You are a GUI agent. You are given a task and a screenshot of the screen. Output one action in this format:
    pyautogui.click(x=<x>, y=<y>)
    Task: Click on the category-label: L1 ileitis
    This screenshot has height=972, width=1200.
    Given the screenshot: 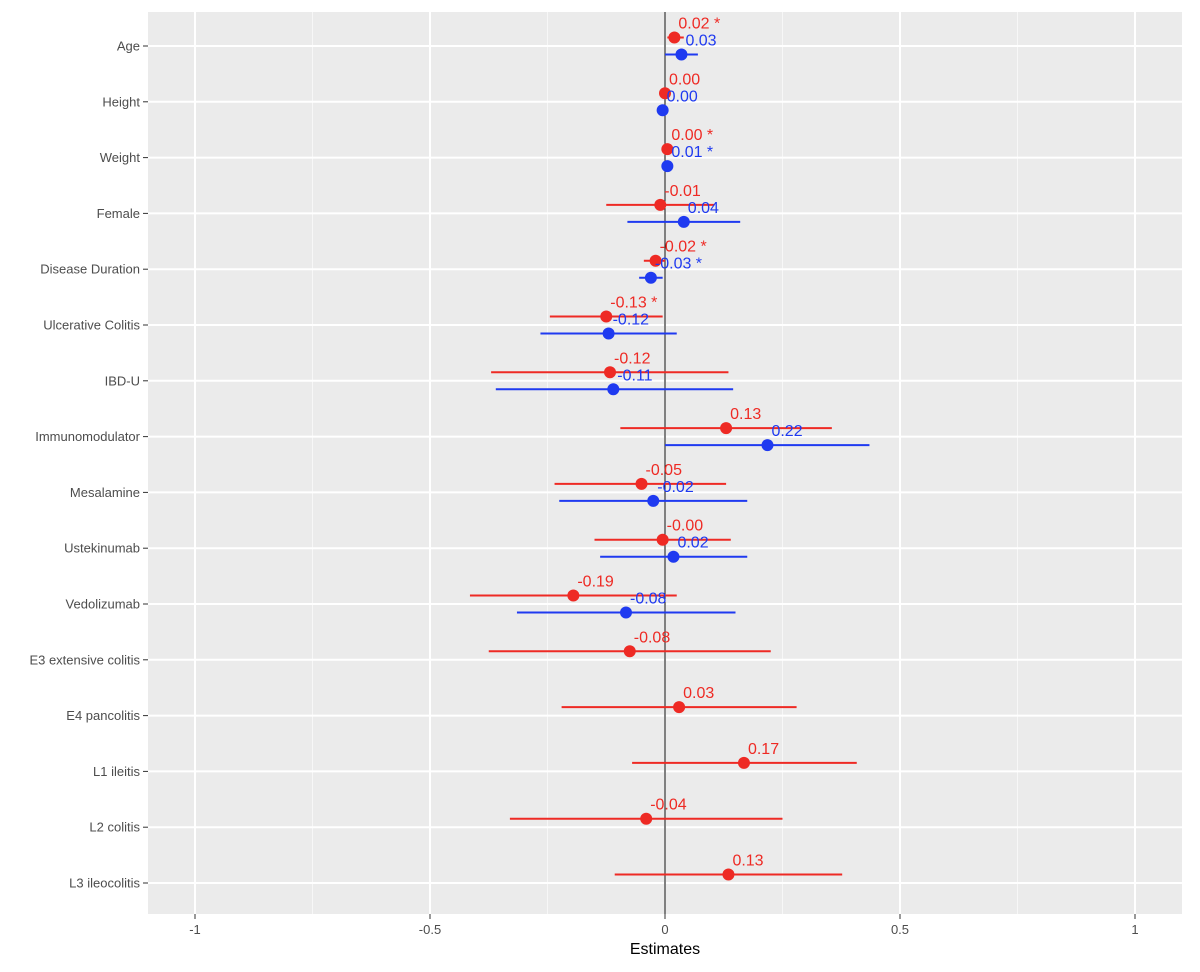 What is the action you would take?
    pyautogui.click(x=116, y=771)
    